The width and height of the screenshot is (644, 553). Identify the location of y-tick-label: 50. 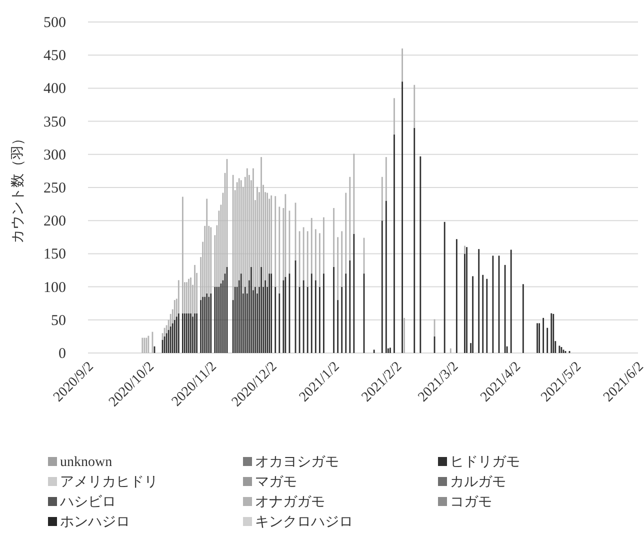
(58, 320).